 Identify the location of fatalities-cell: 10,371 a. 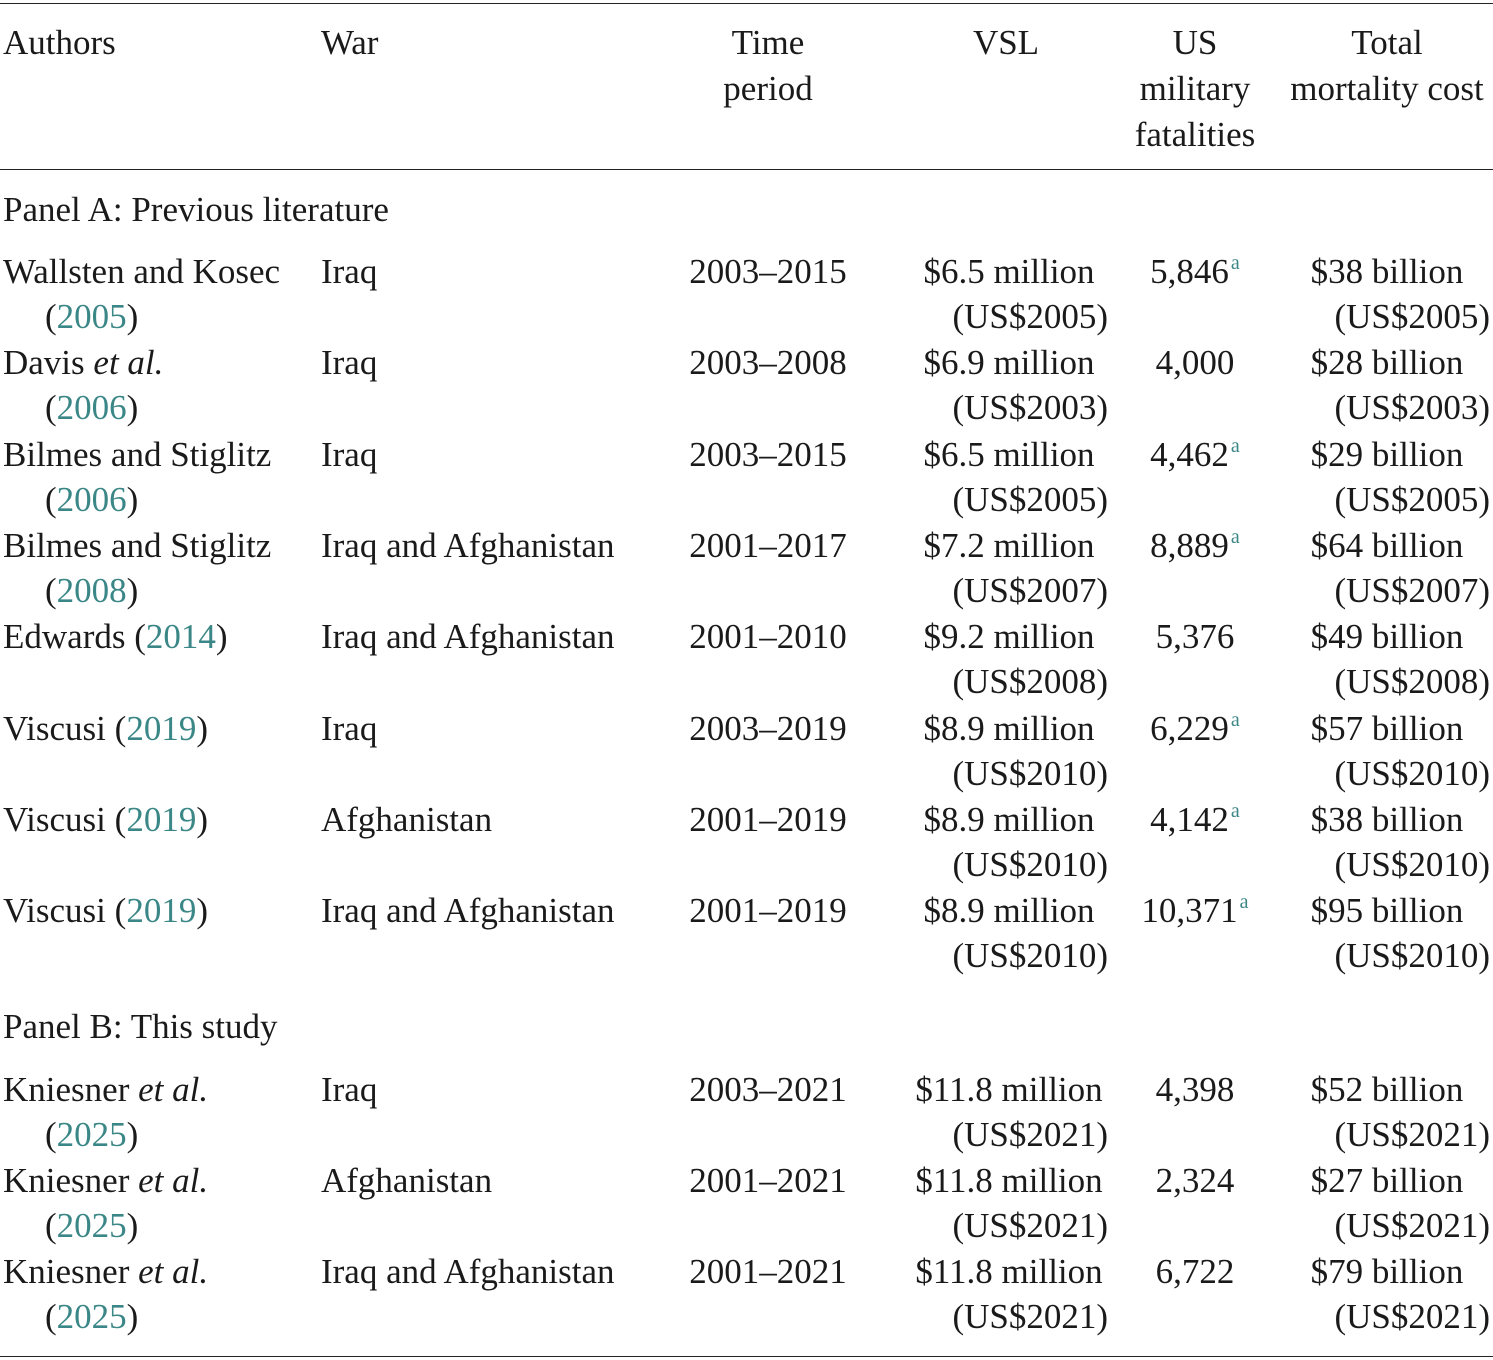
(1195, 913).